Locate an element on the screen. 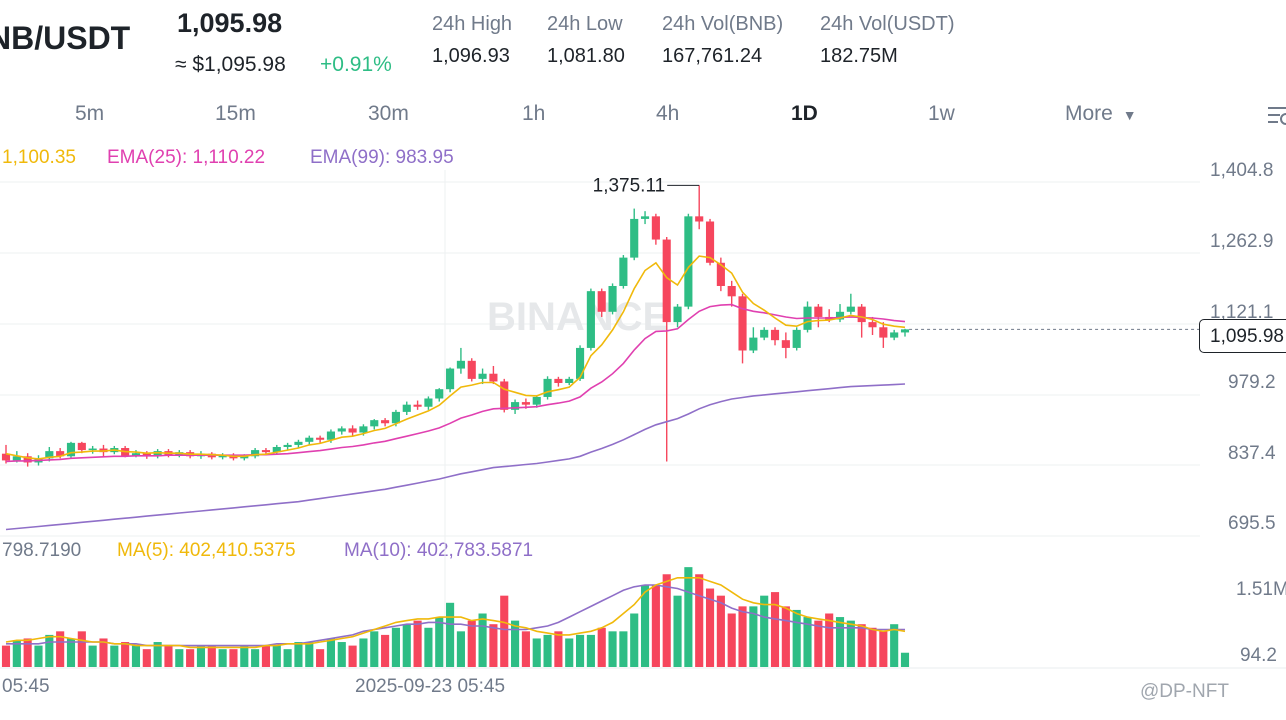 This screenshot has height=720, width=1286. volume-axis-tick: 1.51M is located at coordinates (1261, 589).